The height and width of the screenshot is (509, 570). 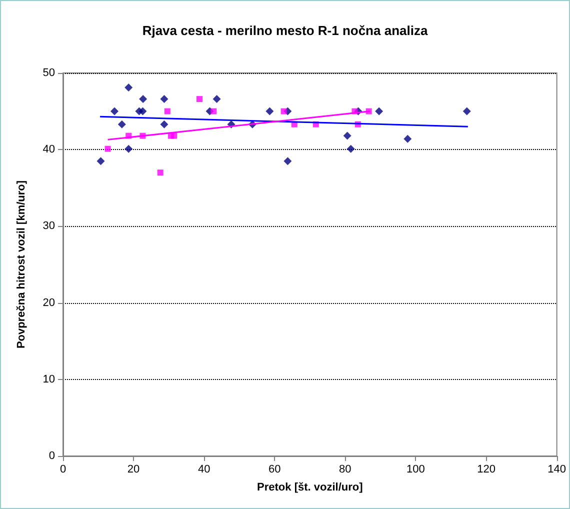 What do you see at coordinates (274, 470) in the screenshot?
I see `x-tick-label: 60` at bounding box center [274, 470].